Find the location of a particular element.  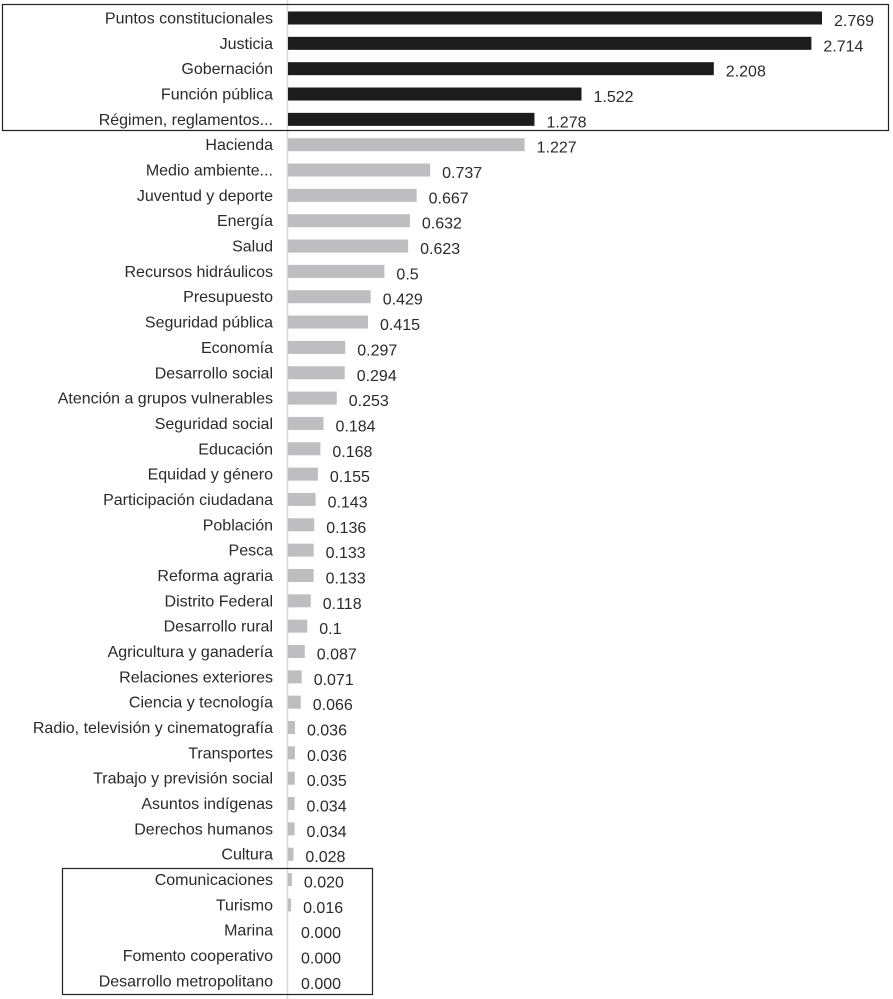

category-label: Equidad y género is located at coordinates (211, 475).